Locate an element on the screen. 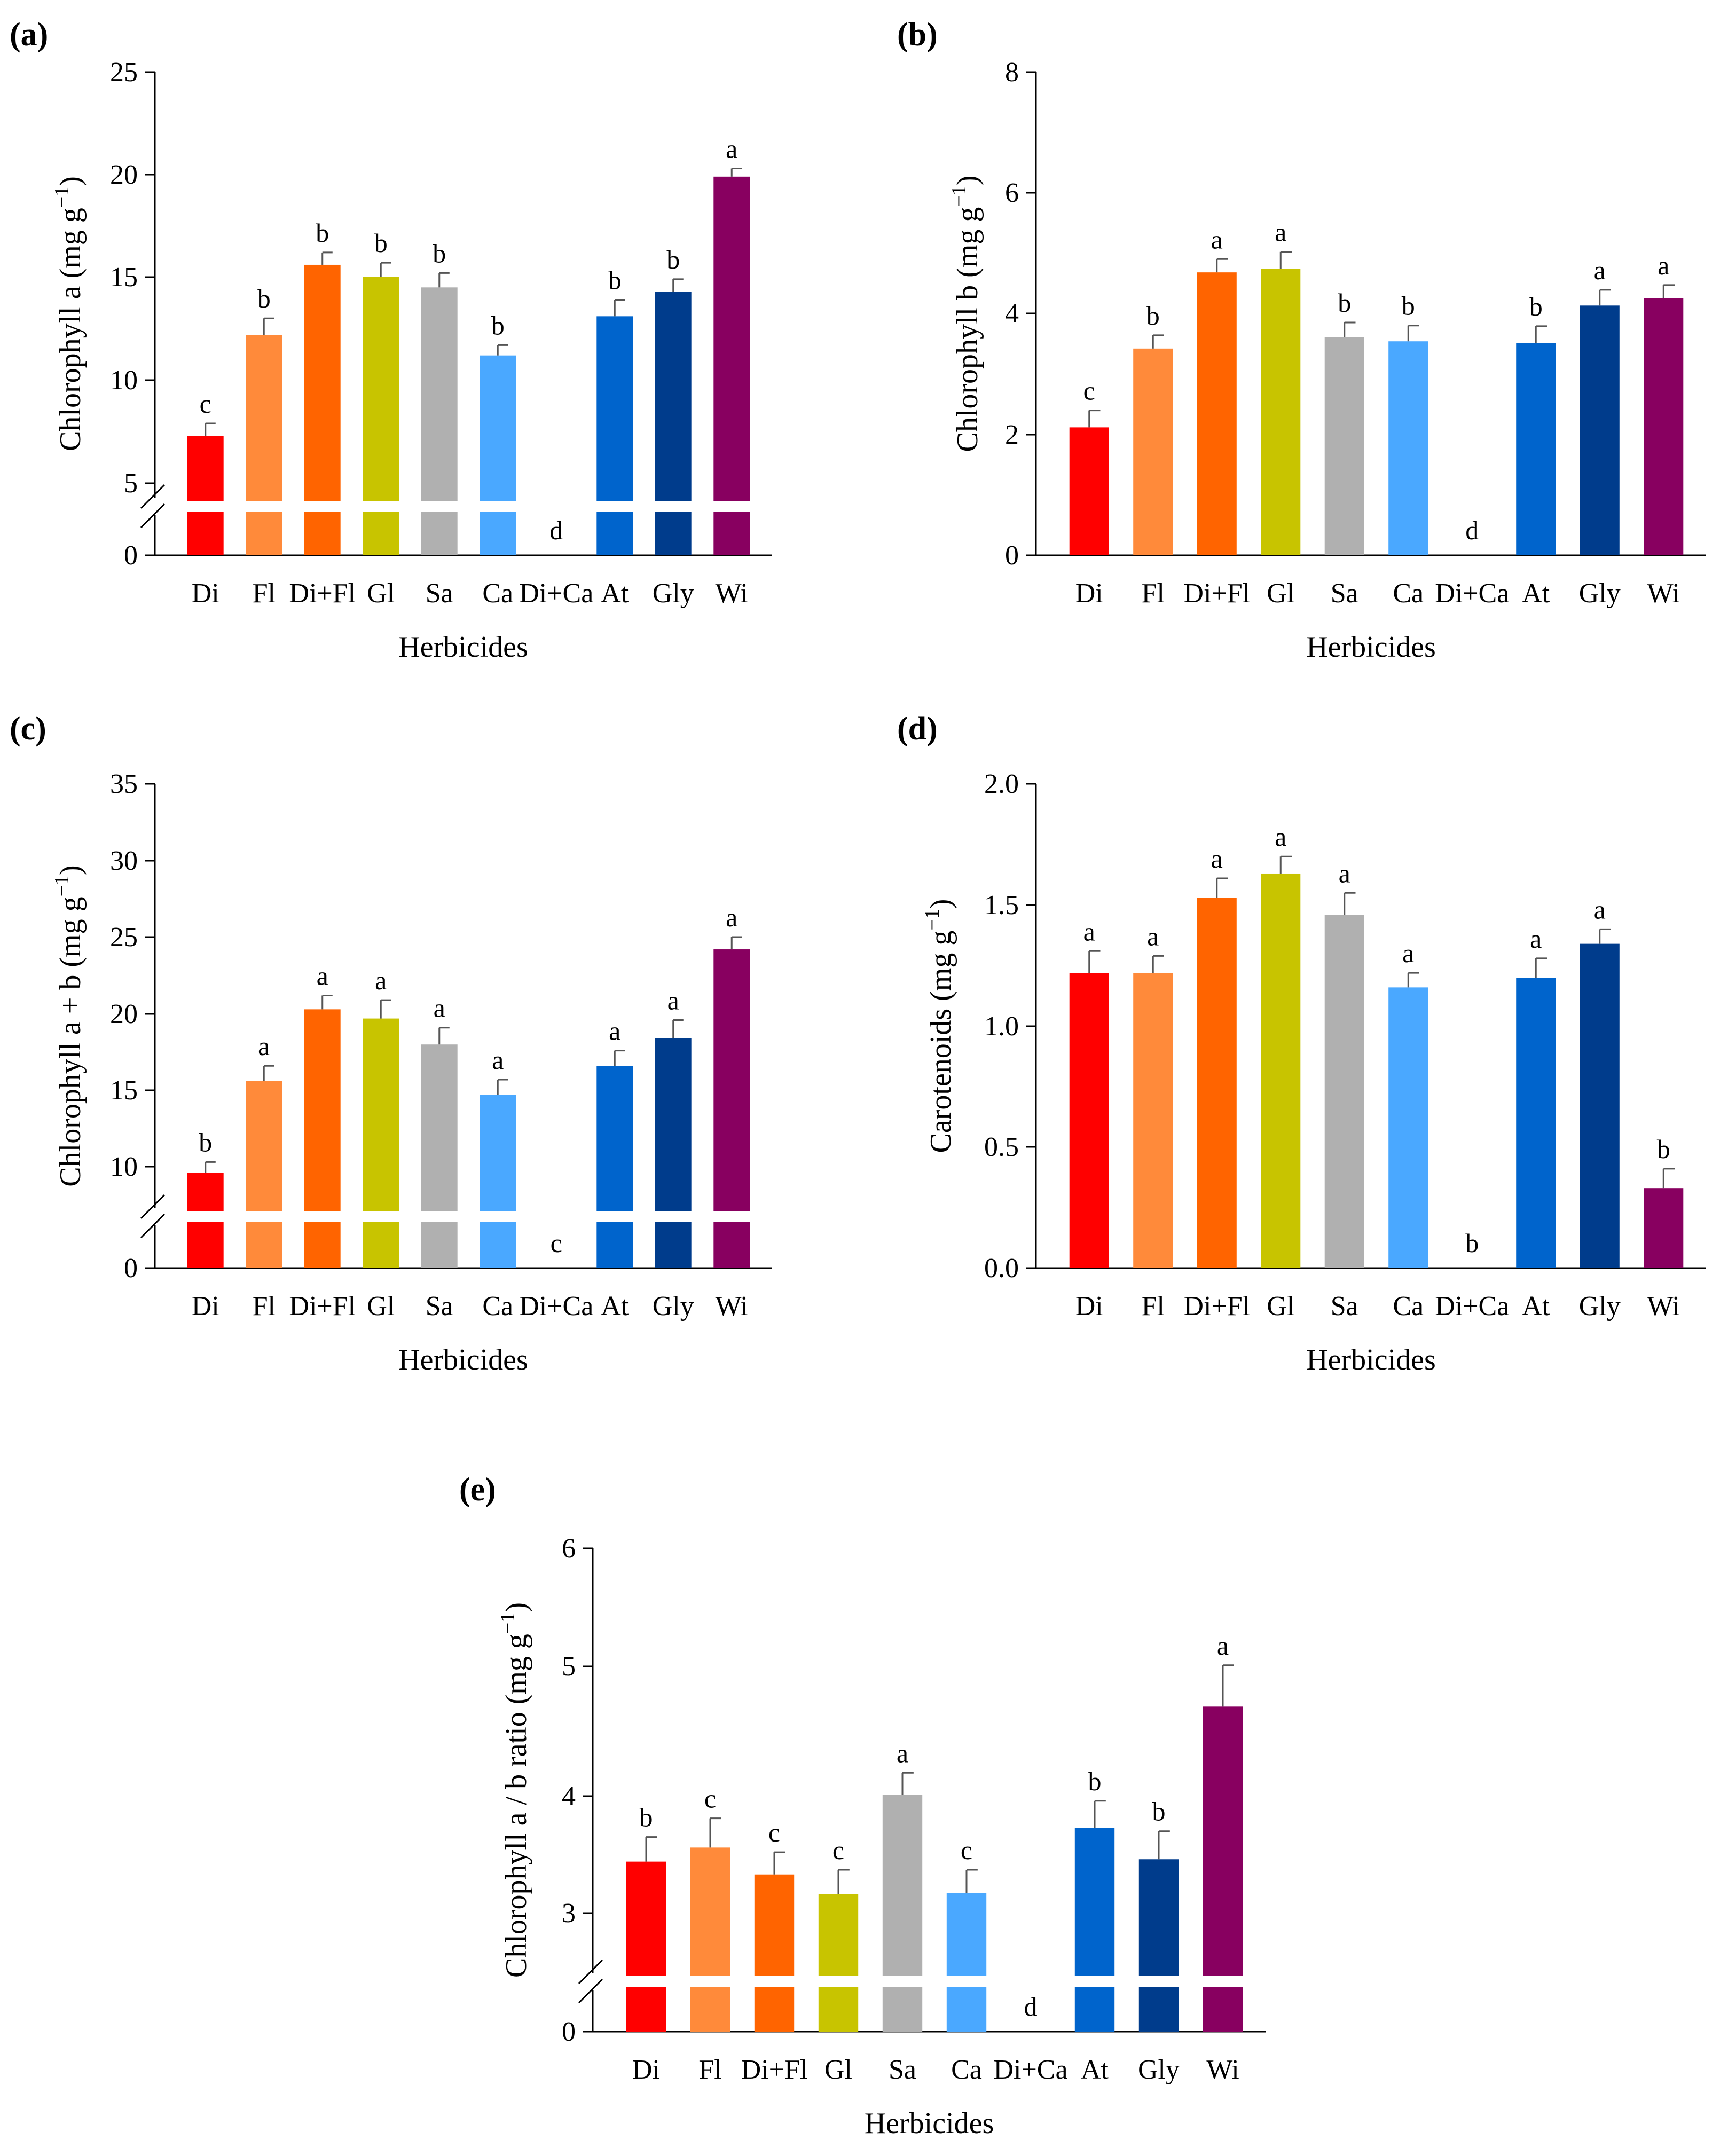 The height and width of the screenshot is (2148, 1736). axis-break-band-e is located at coordinates (931, 1981).